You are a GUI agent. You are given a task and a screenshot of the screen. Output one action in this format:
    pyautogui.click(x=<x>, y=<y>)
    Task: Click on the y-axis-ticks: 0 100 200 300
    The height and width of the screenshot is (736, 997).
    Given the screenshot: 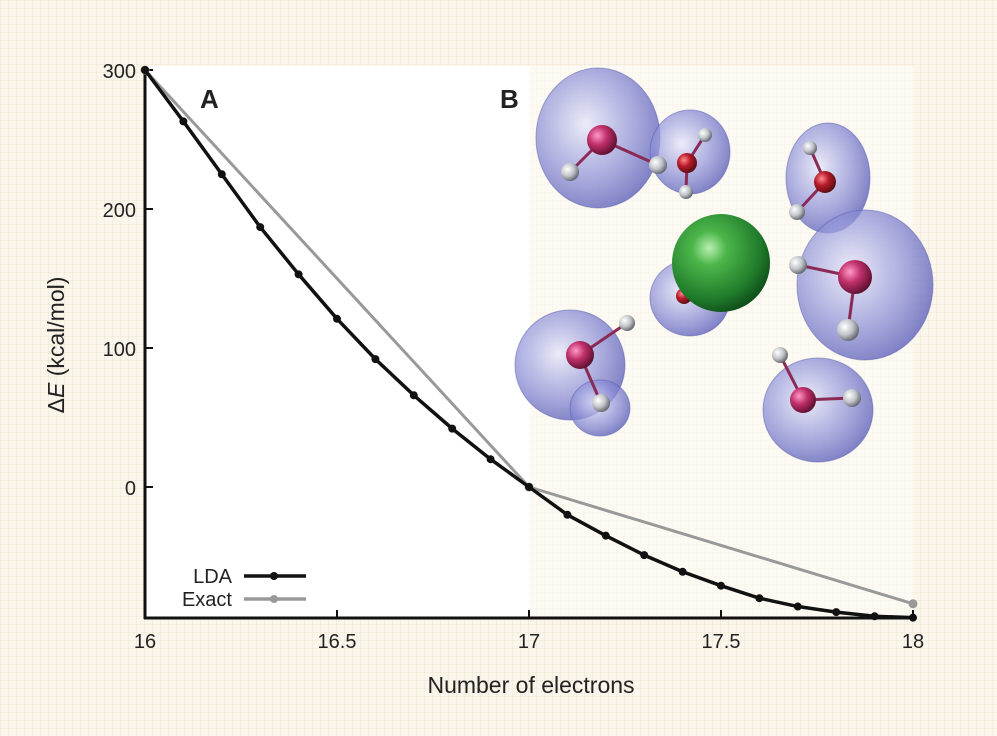 What is the action you would take?
    pyautogui.click(x=128, y=280)
    